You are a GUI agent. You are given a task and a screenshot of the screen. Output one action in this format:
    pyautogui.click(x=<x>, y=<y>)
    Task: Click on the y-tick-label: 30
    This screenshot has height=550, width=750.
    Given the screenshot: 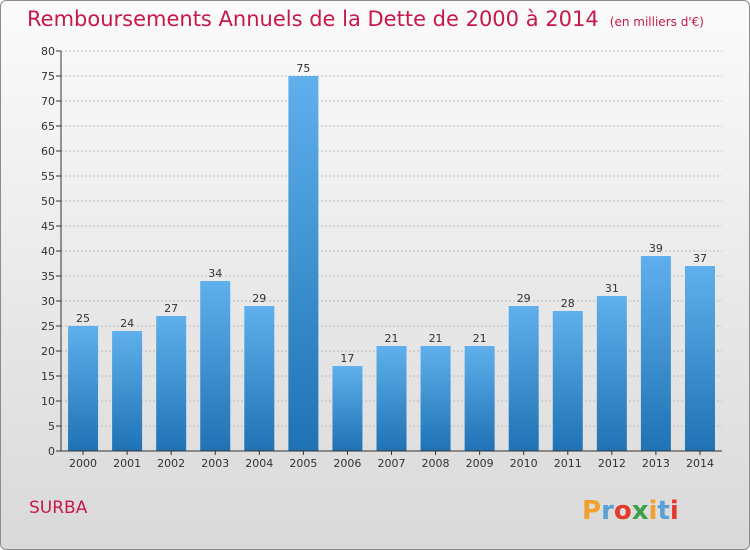 What is the action you would take?
    pyautogui.click(x=48, y=301)
    